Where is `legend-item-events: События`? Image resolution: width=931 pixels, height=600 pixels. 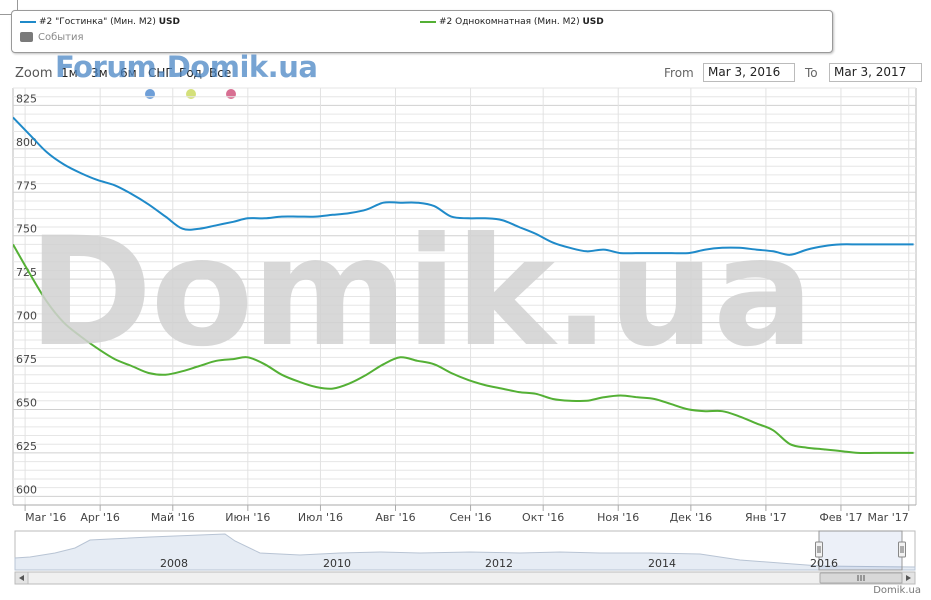 legend-item-events: События is located at coordinates (52, 37).